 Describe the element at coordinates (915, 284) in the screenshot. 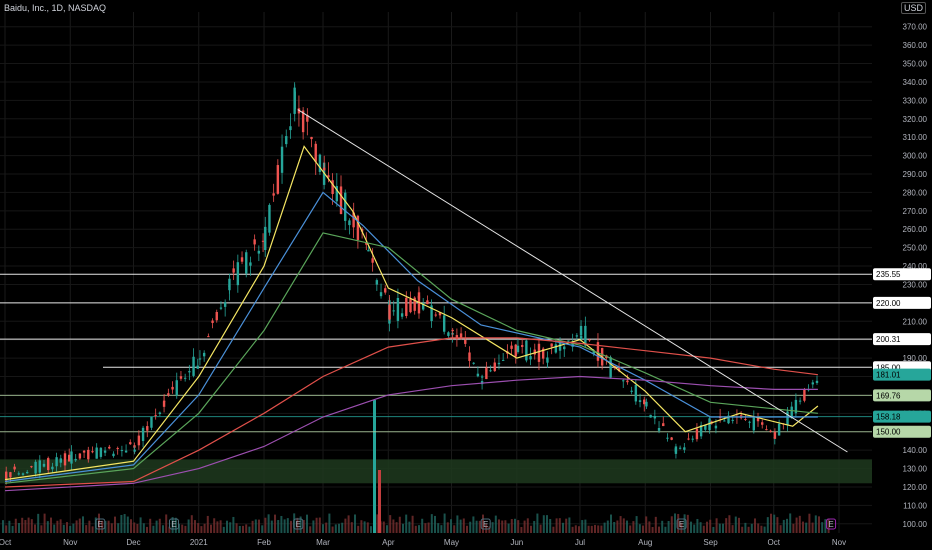

I see `y-tick-label: 230.00` at that location.